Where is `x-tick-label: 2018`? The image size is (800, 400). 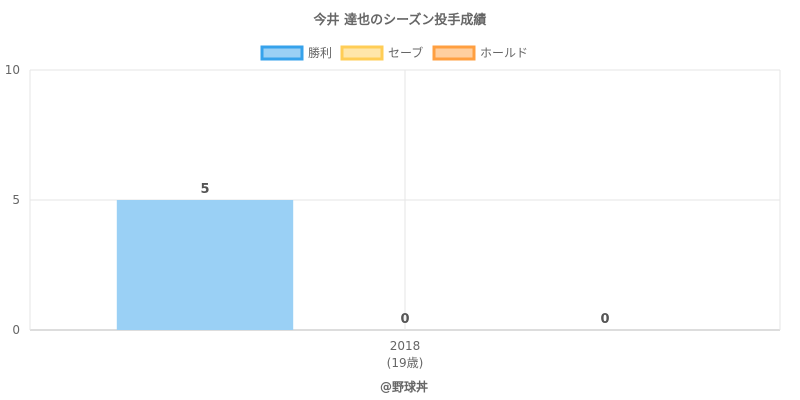
x-tick-label: 2018 is located at coordinates (405, 346).